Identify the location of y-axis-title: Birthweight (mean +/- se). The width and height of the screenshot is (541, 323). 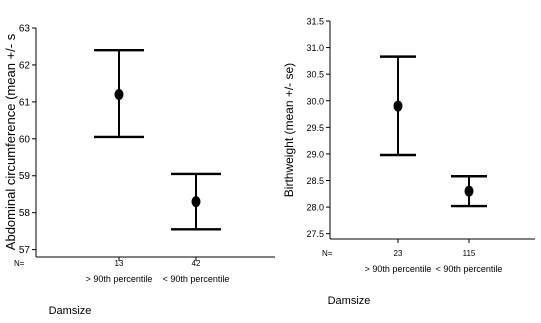
(289, 130).